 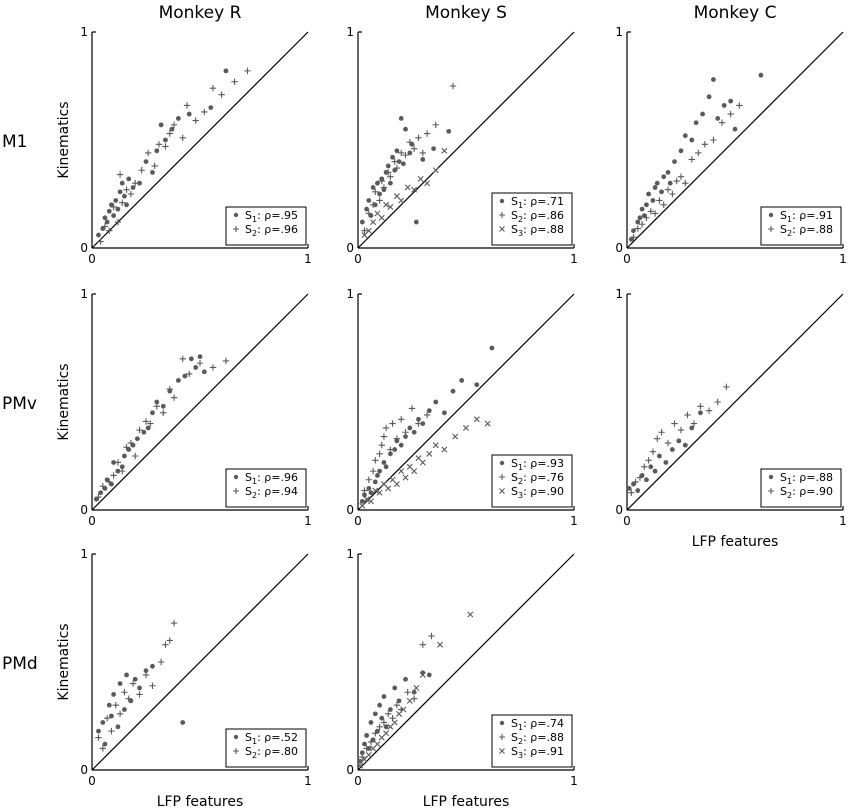 What do you see at coordinates (543, 491) in the screenshot?
I see `legend-rho-text: : ρ=.90` at bounding box center [543, 491].